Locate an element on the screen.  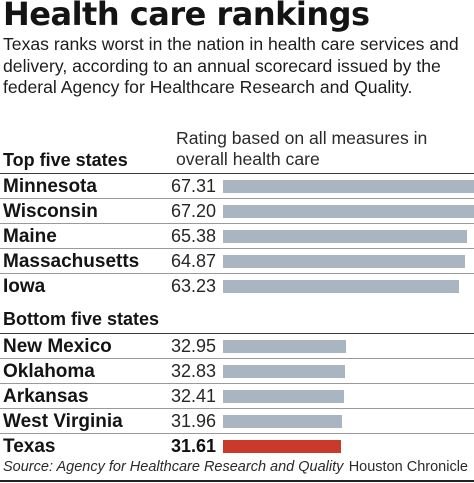
state-label: Oklahoma is located at coordinates (49, 371).